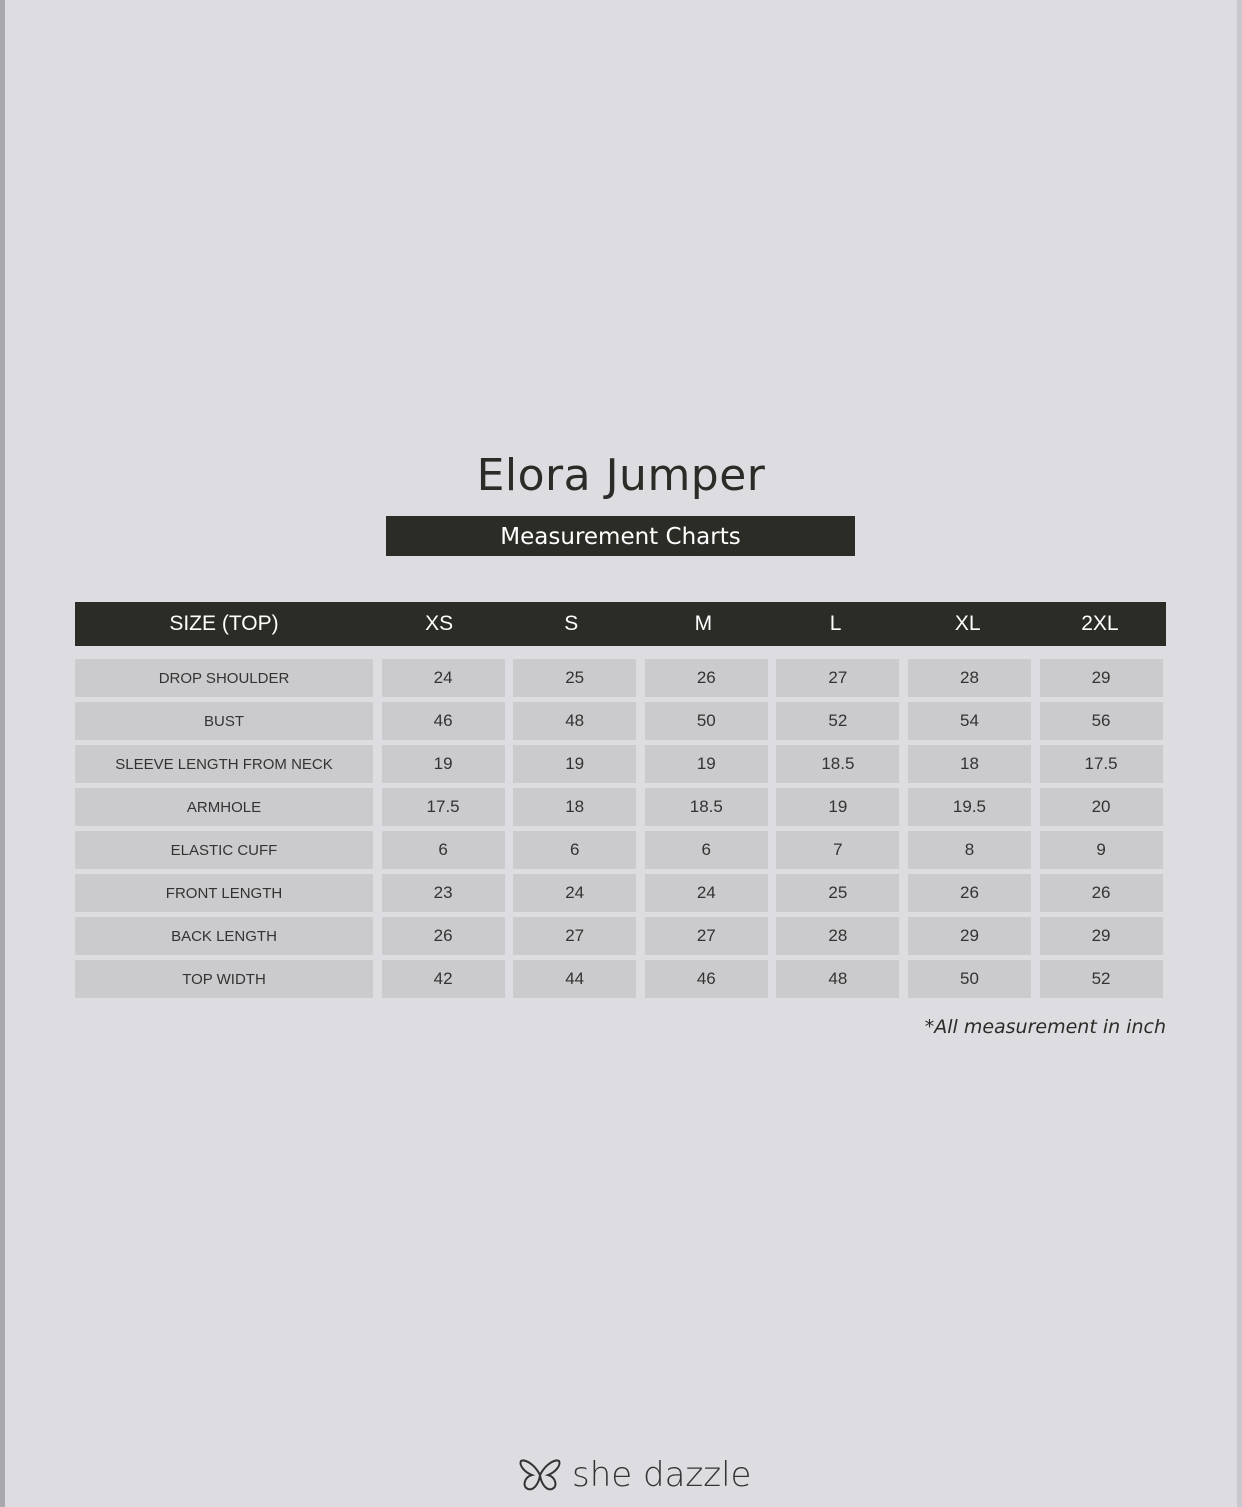 This screenshot has height=1507, width=1242. I want to click on right-edge, so click(1239, 753).